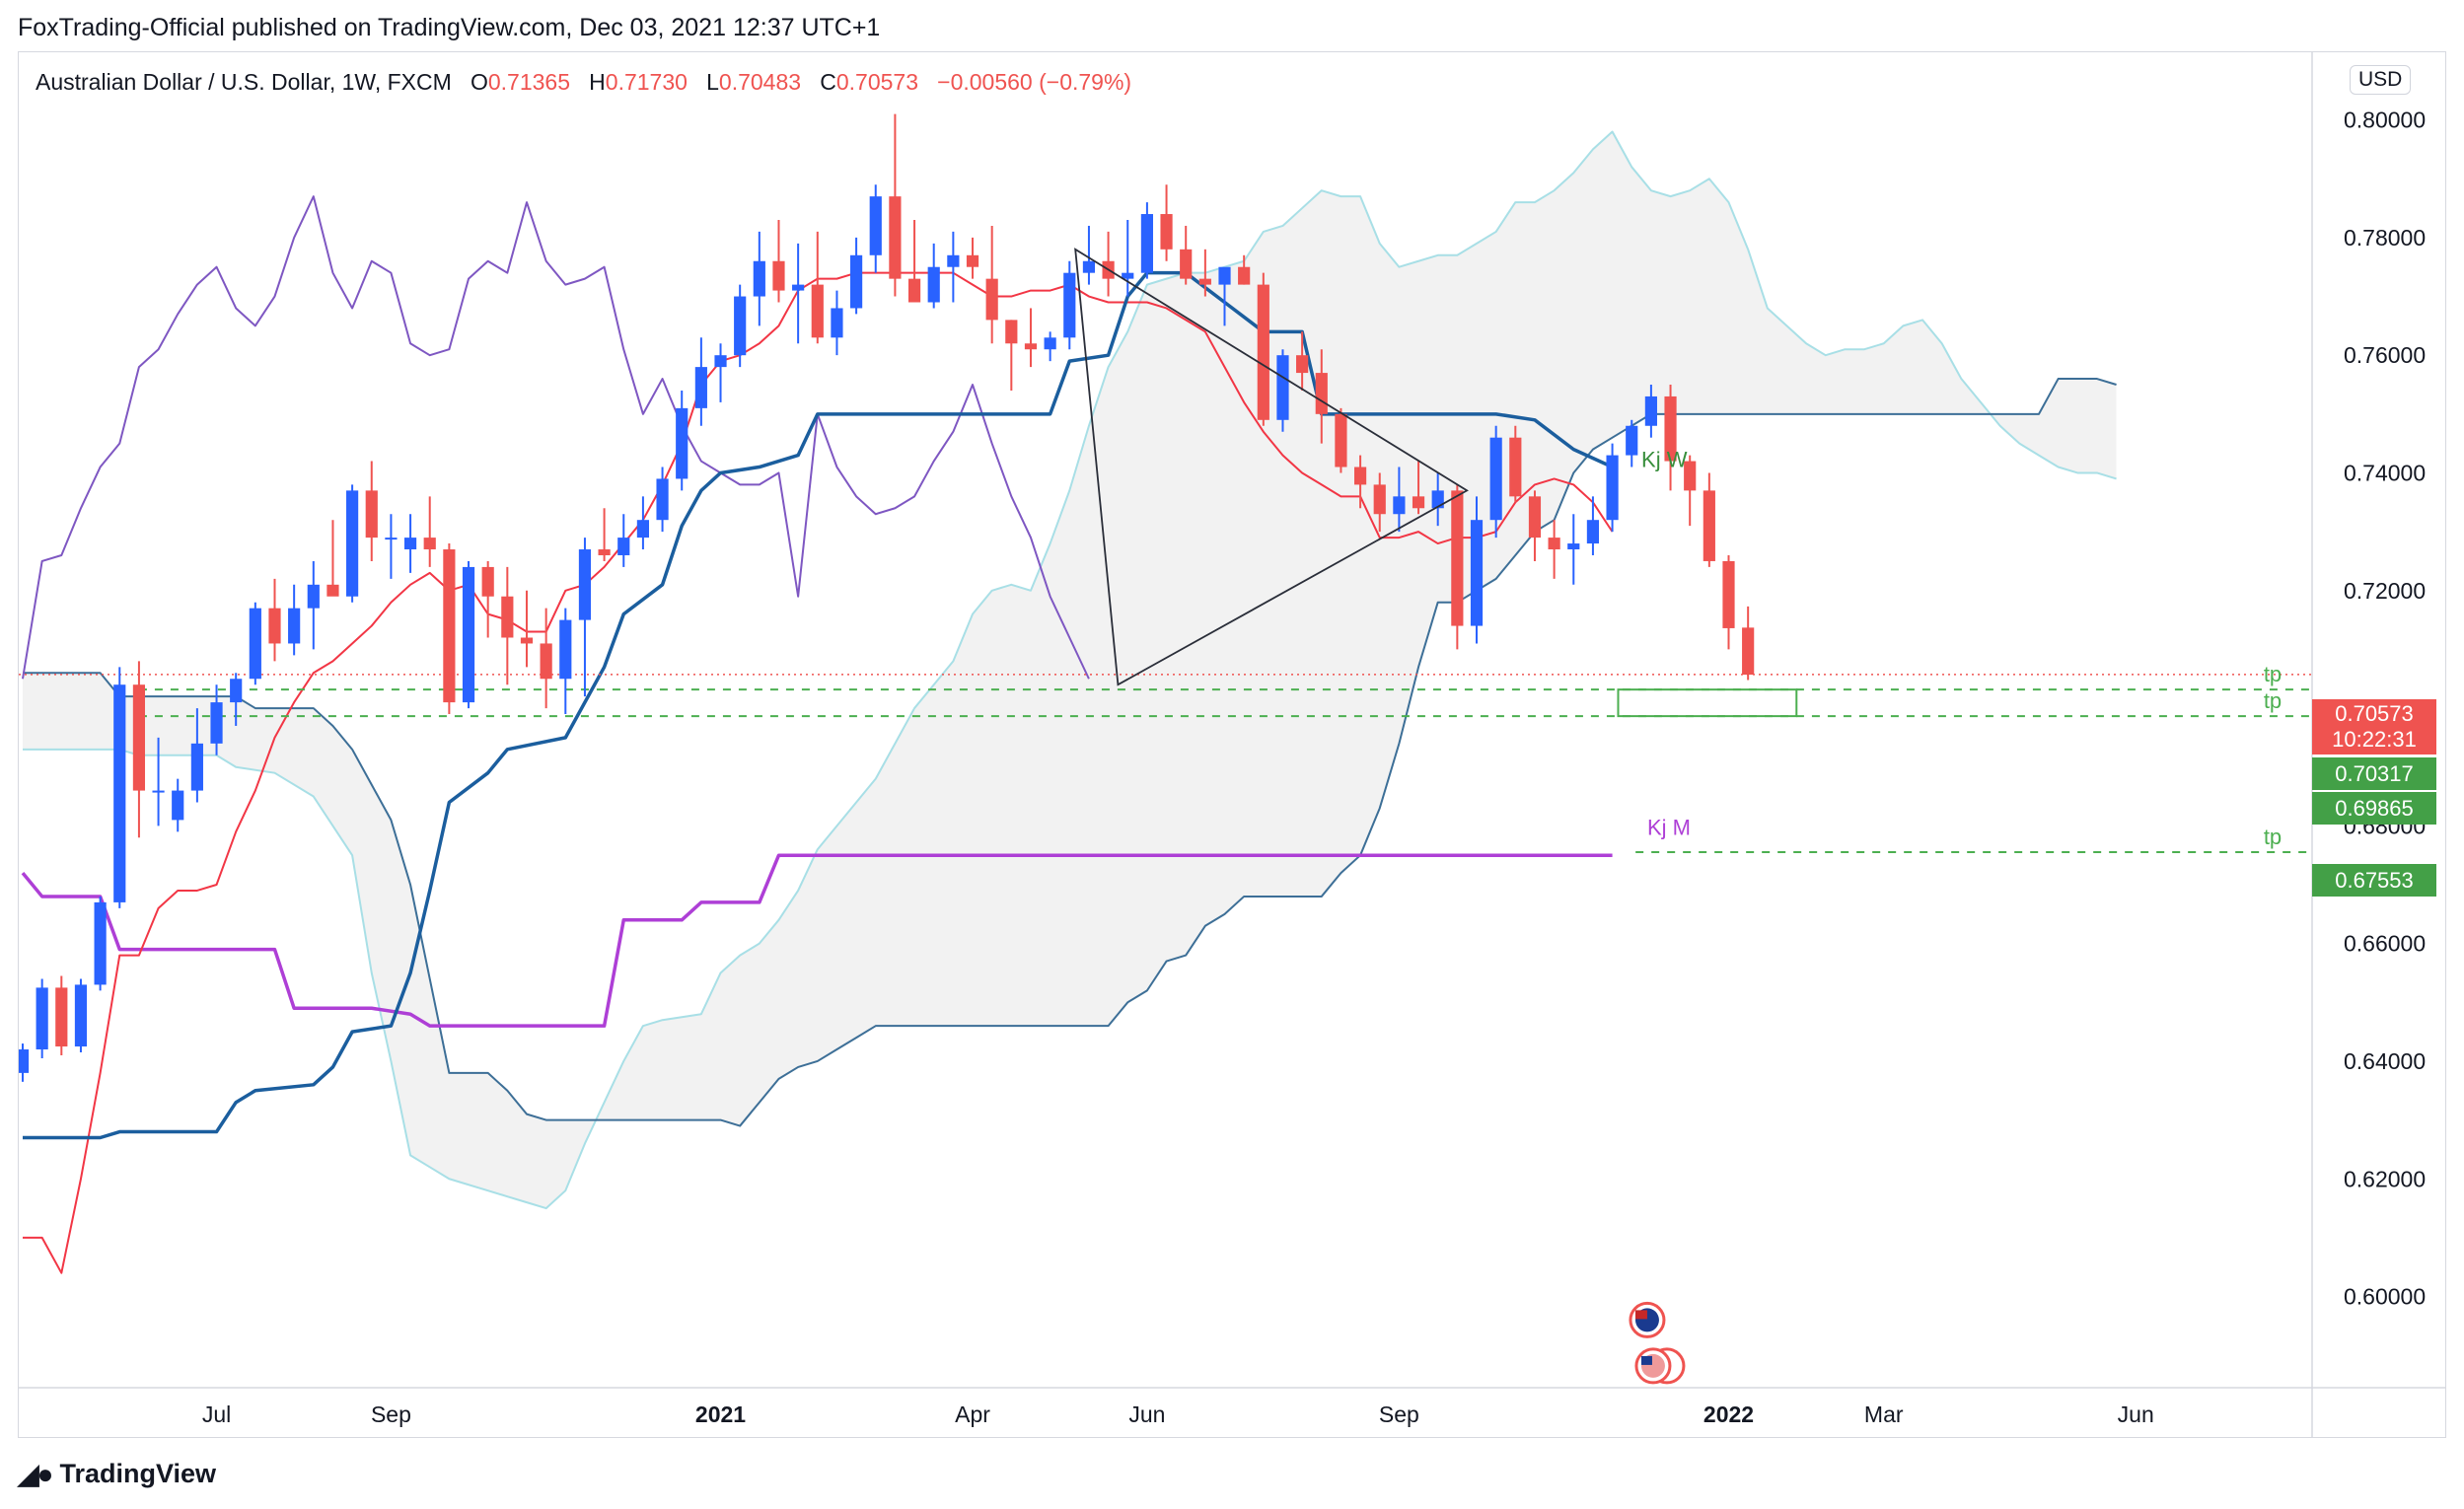 The image size is (2464, 1509). What do you see at coordinates (1271, 467) in the screenshot?
I see `trendline-drawings` at bounding box center [1271, 467].